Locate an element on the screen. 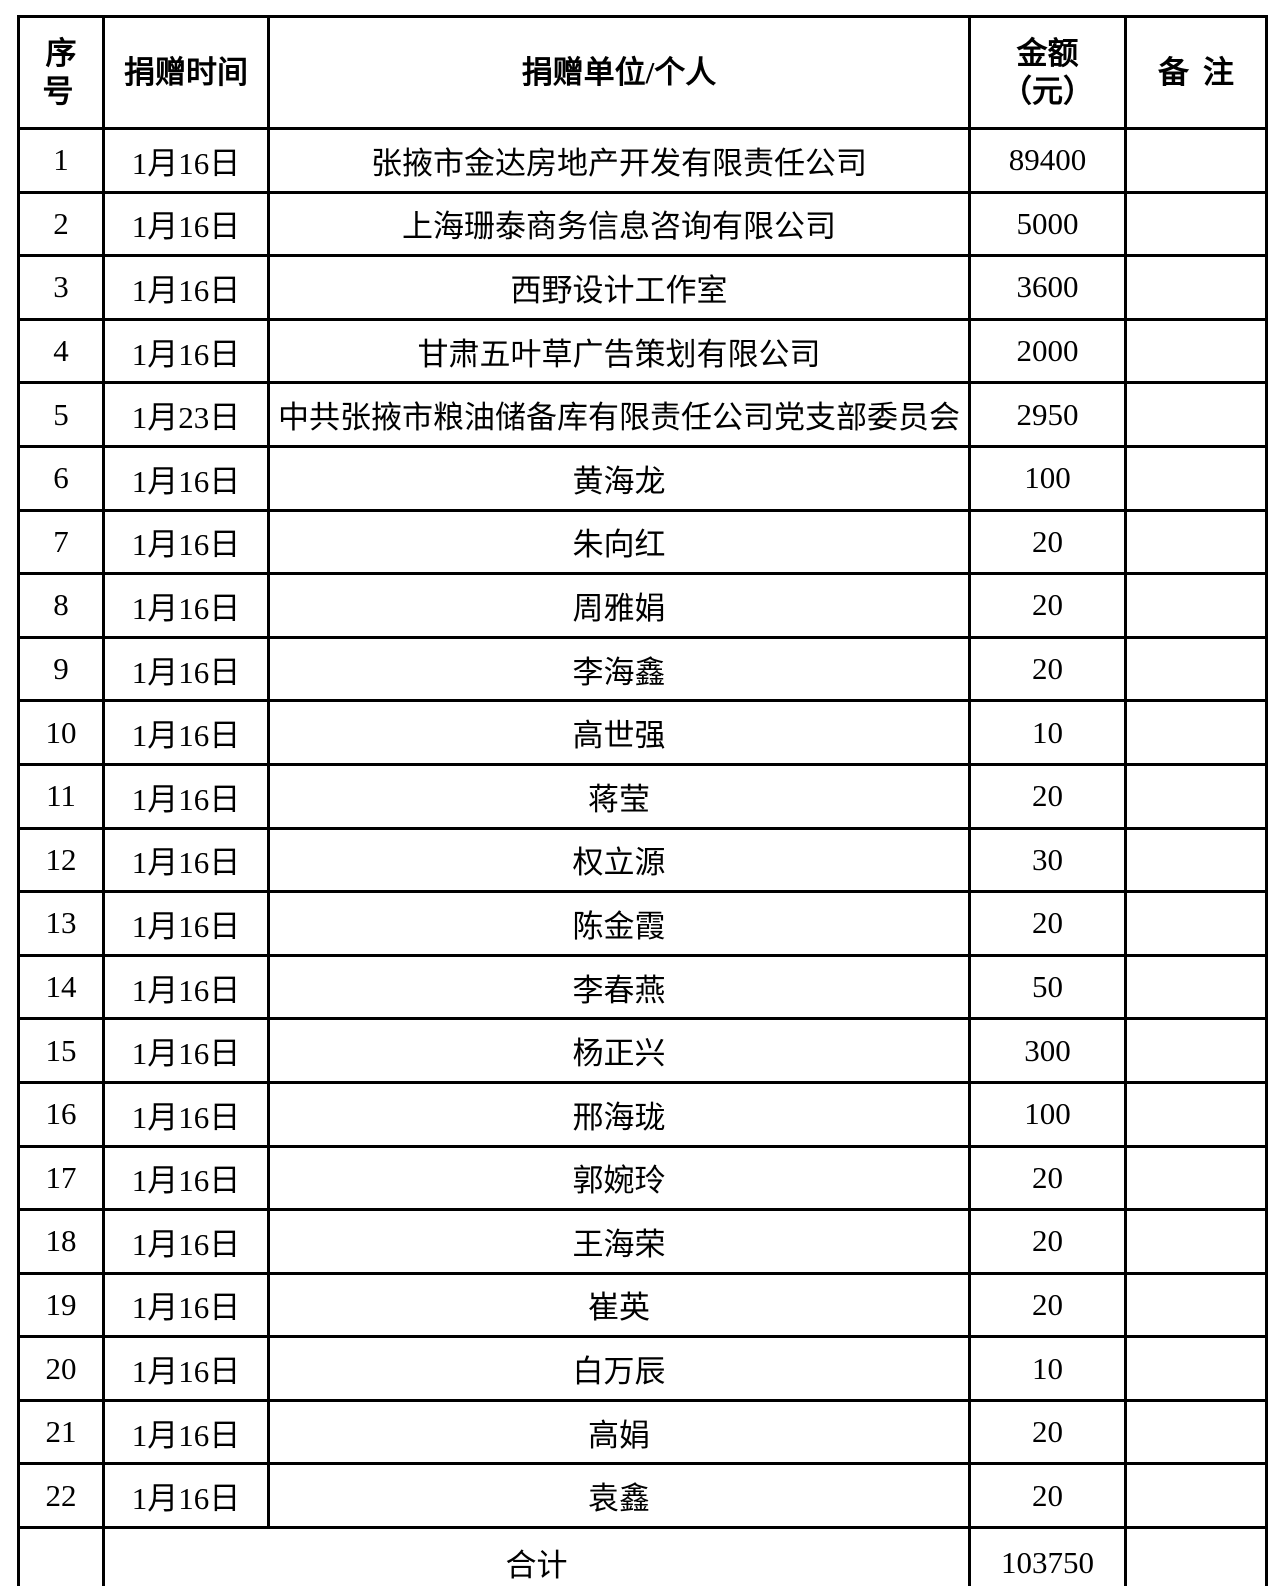  serial-cell: 4 is located at coordinates (61, 351).